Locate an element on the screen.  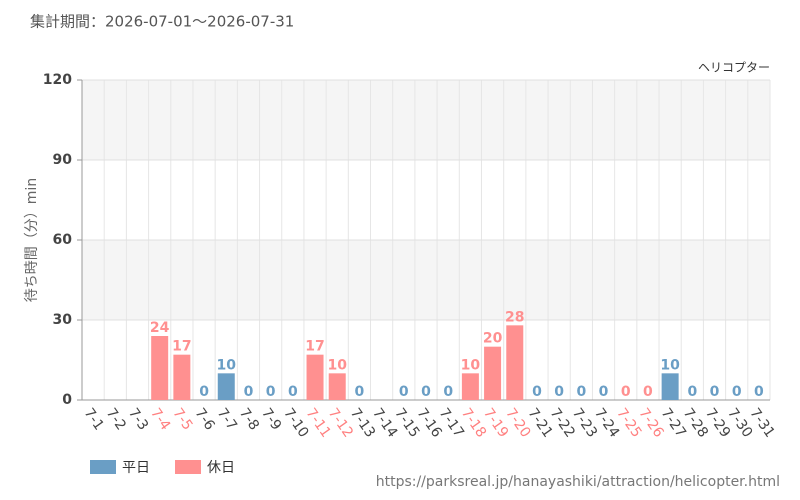
data-label: 20 is located at coordinates (493, 339).